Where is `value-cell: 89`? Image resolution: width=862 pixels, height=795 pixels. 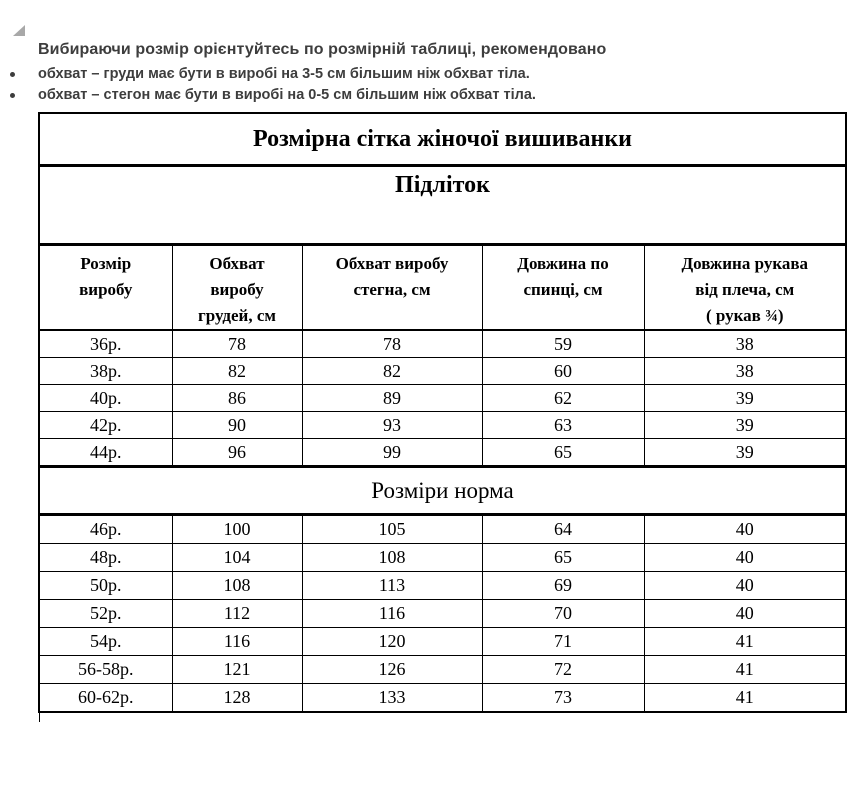 value-cell: 89 is located at coordinates (392, 398).